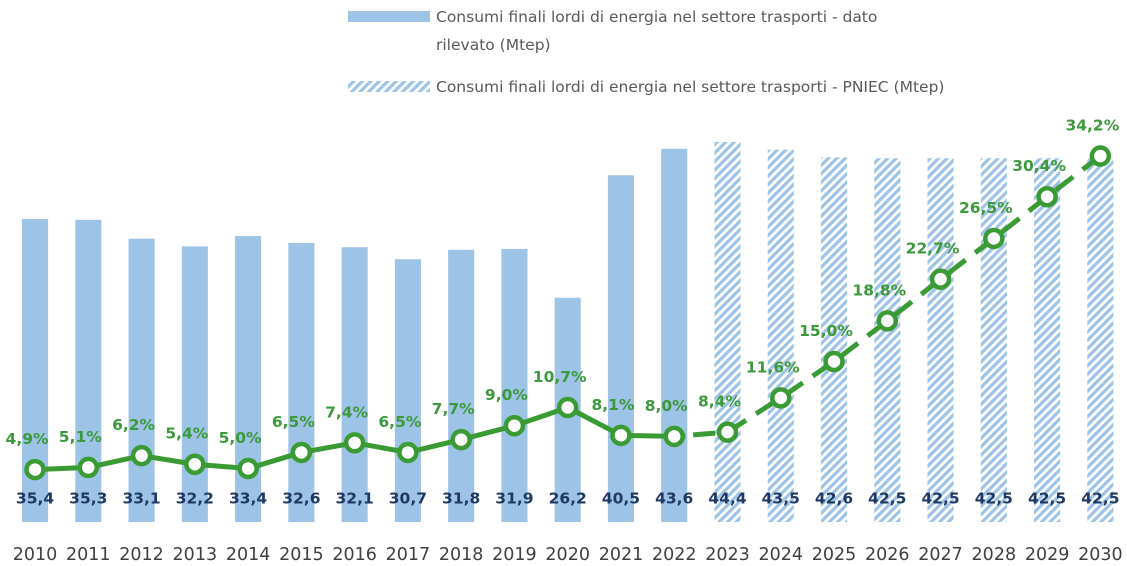  I want to click on bar-value-label: 43,5, so click(781, 499).